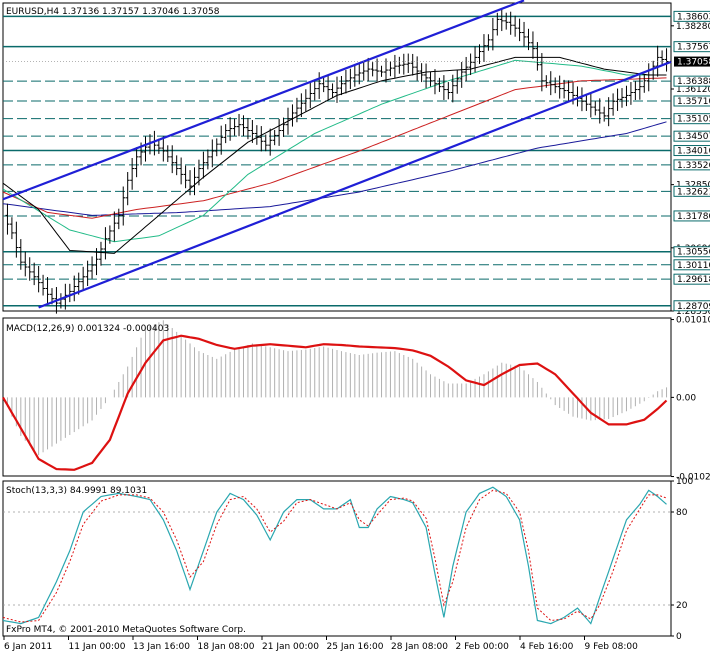 Image resolution: width=710 pixels, height=653 pixels. What do you see at coordinates (290, 647) in the screenshot?
I see `time-tick-label: 21 Jan 00:00` at bounding box center [290, 647].